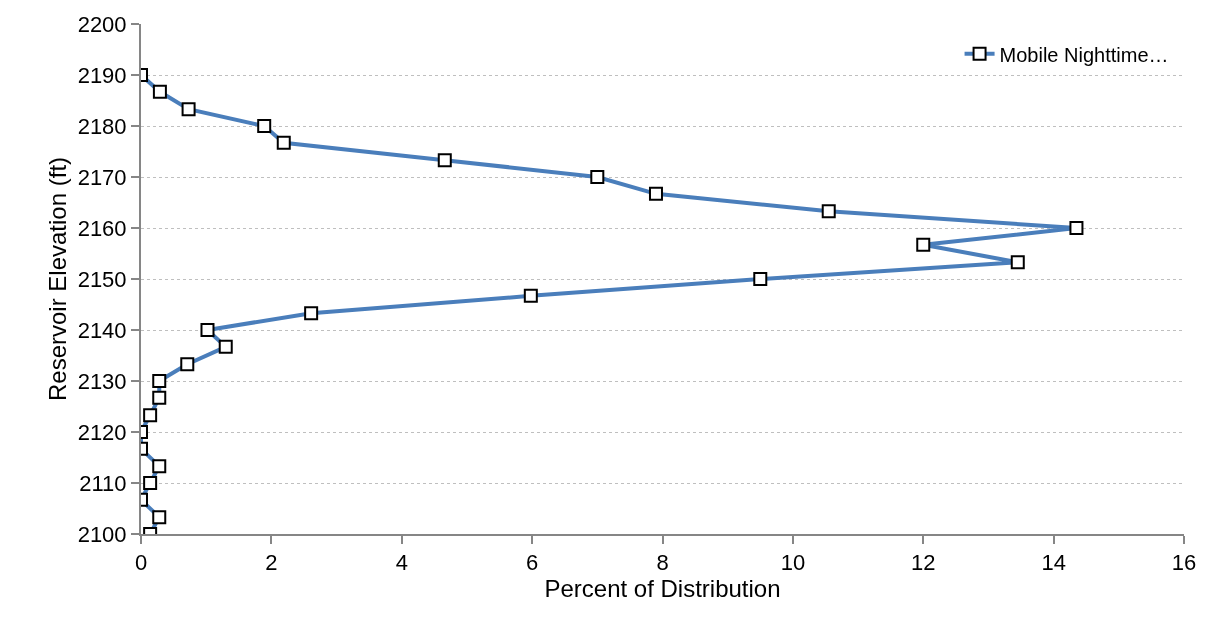 The height and width of the screenshot is (629, 1214). Describe the element at coordinates (271, 563) in the screenshot. I see `x-tick-label: 2` at that location.